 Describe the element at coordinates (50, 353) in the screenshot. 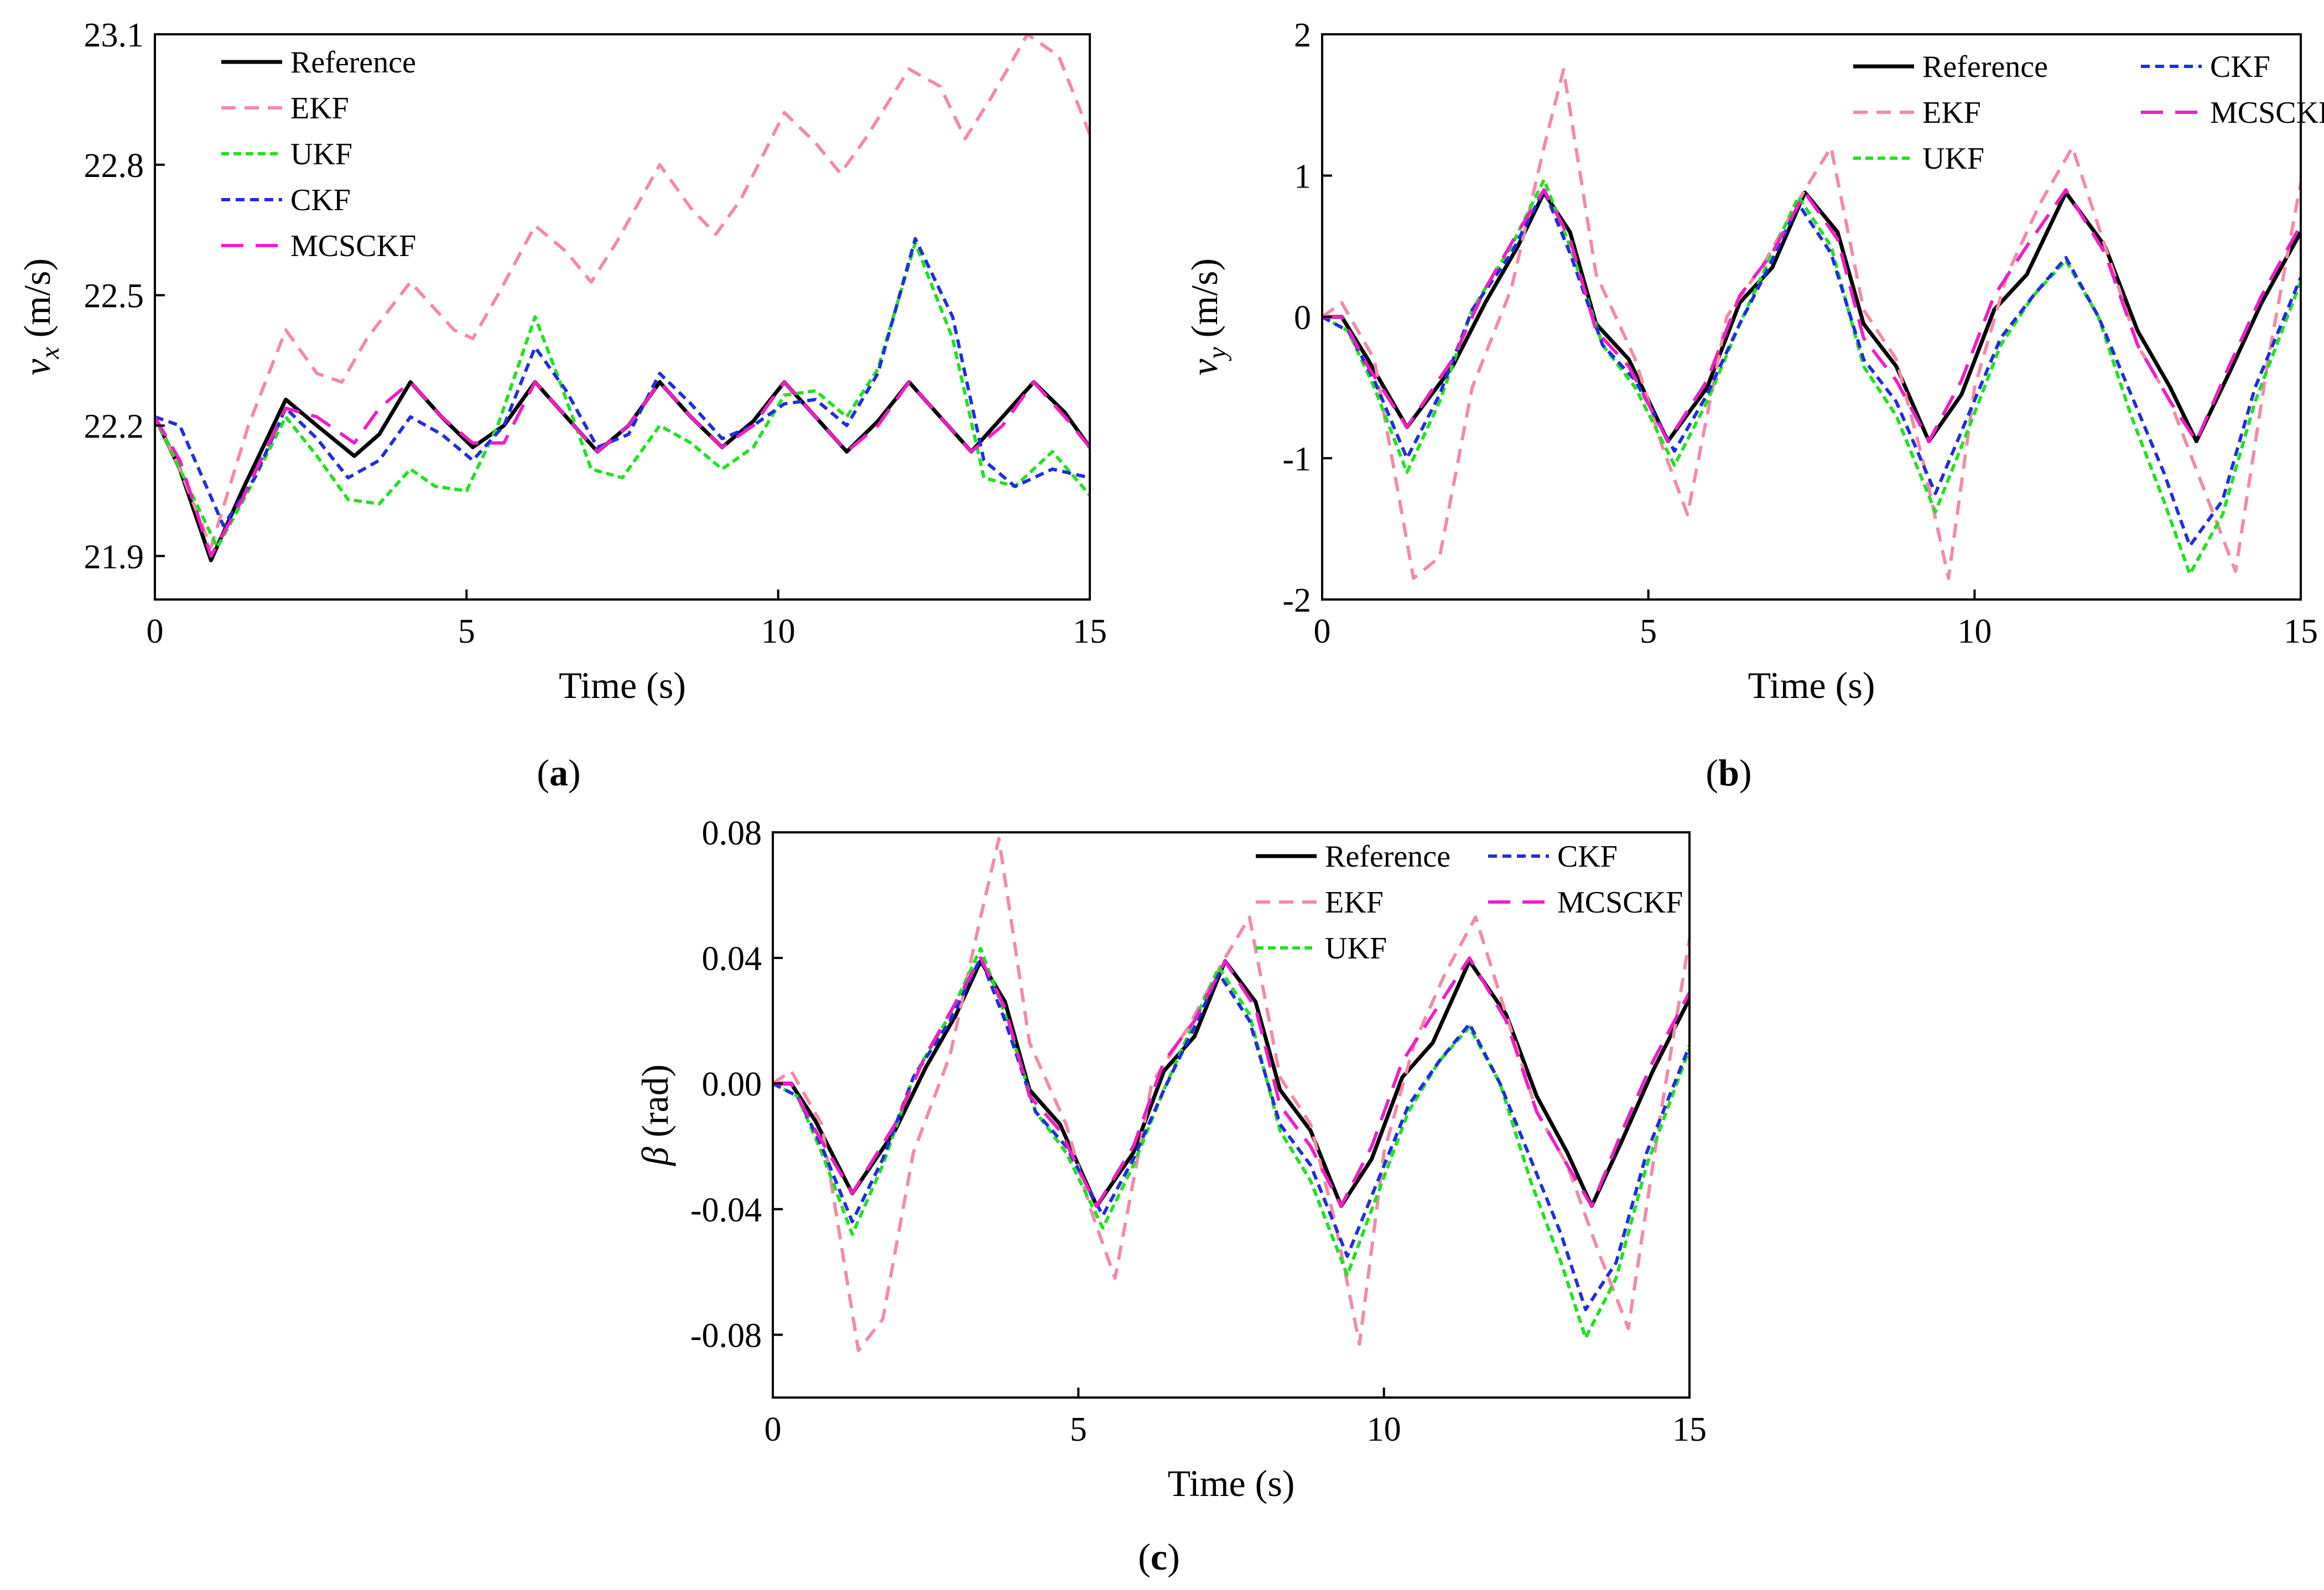

I see `y-axis-subscript: x` at that location.